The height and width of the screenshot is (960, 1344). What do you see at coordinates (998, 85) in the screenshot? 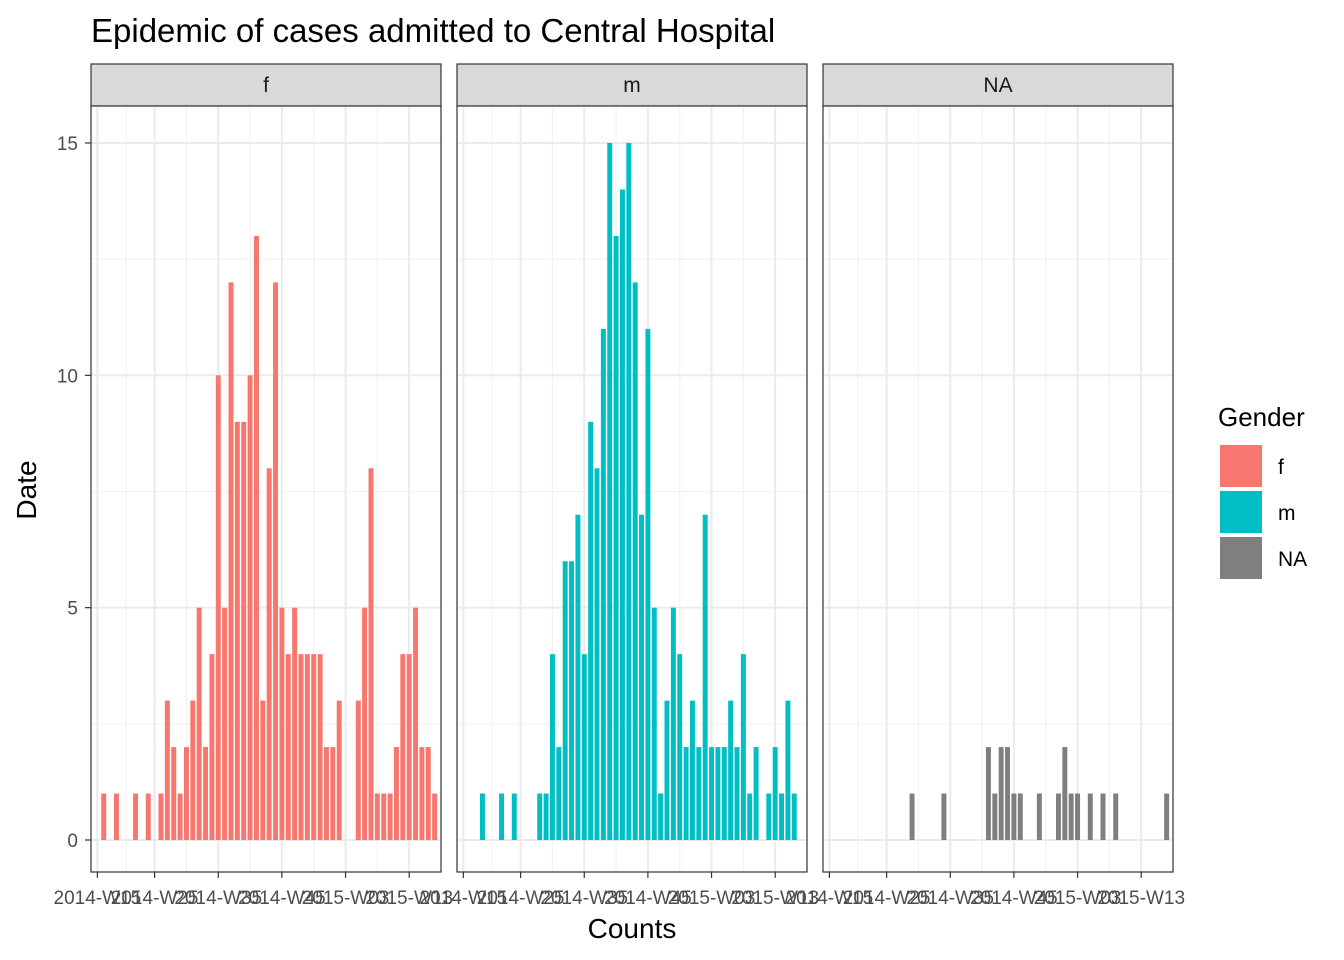
I see `facet-strip` at bounding box center [998, 85].